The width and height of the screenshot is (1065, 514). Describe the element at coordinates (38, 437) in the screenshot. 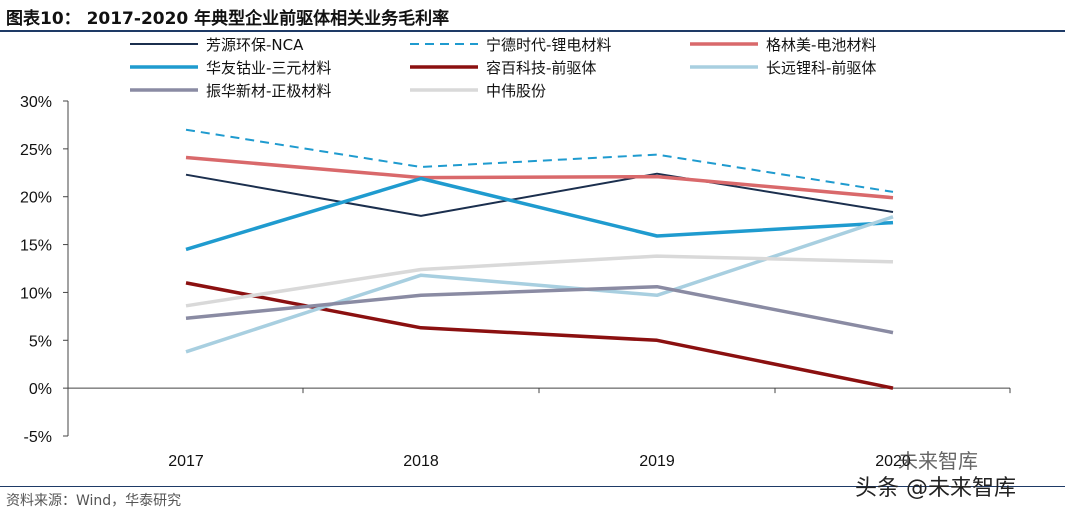

I see `y-tick-label: -5%` at that location.